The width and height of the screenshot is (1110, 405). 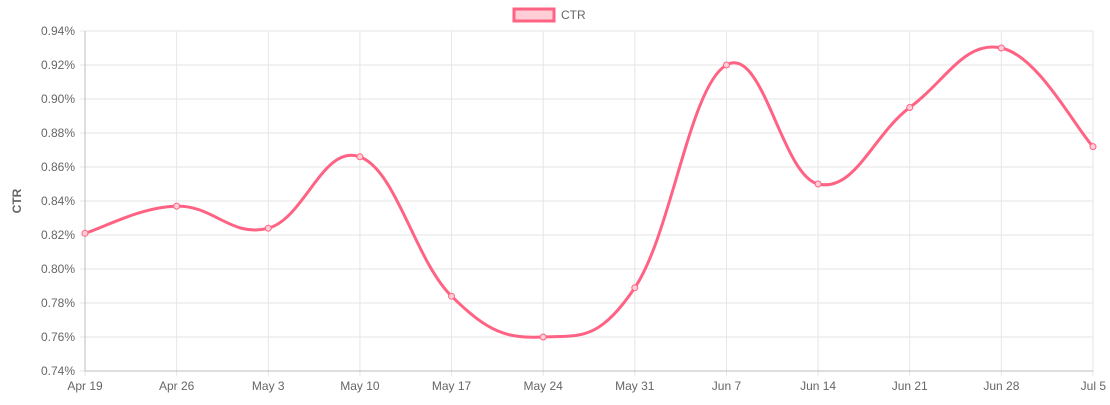 I want to click on x-tick-label: Jun 21, so click(x=910, y=386).